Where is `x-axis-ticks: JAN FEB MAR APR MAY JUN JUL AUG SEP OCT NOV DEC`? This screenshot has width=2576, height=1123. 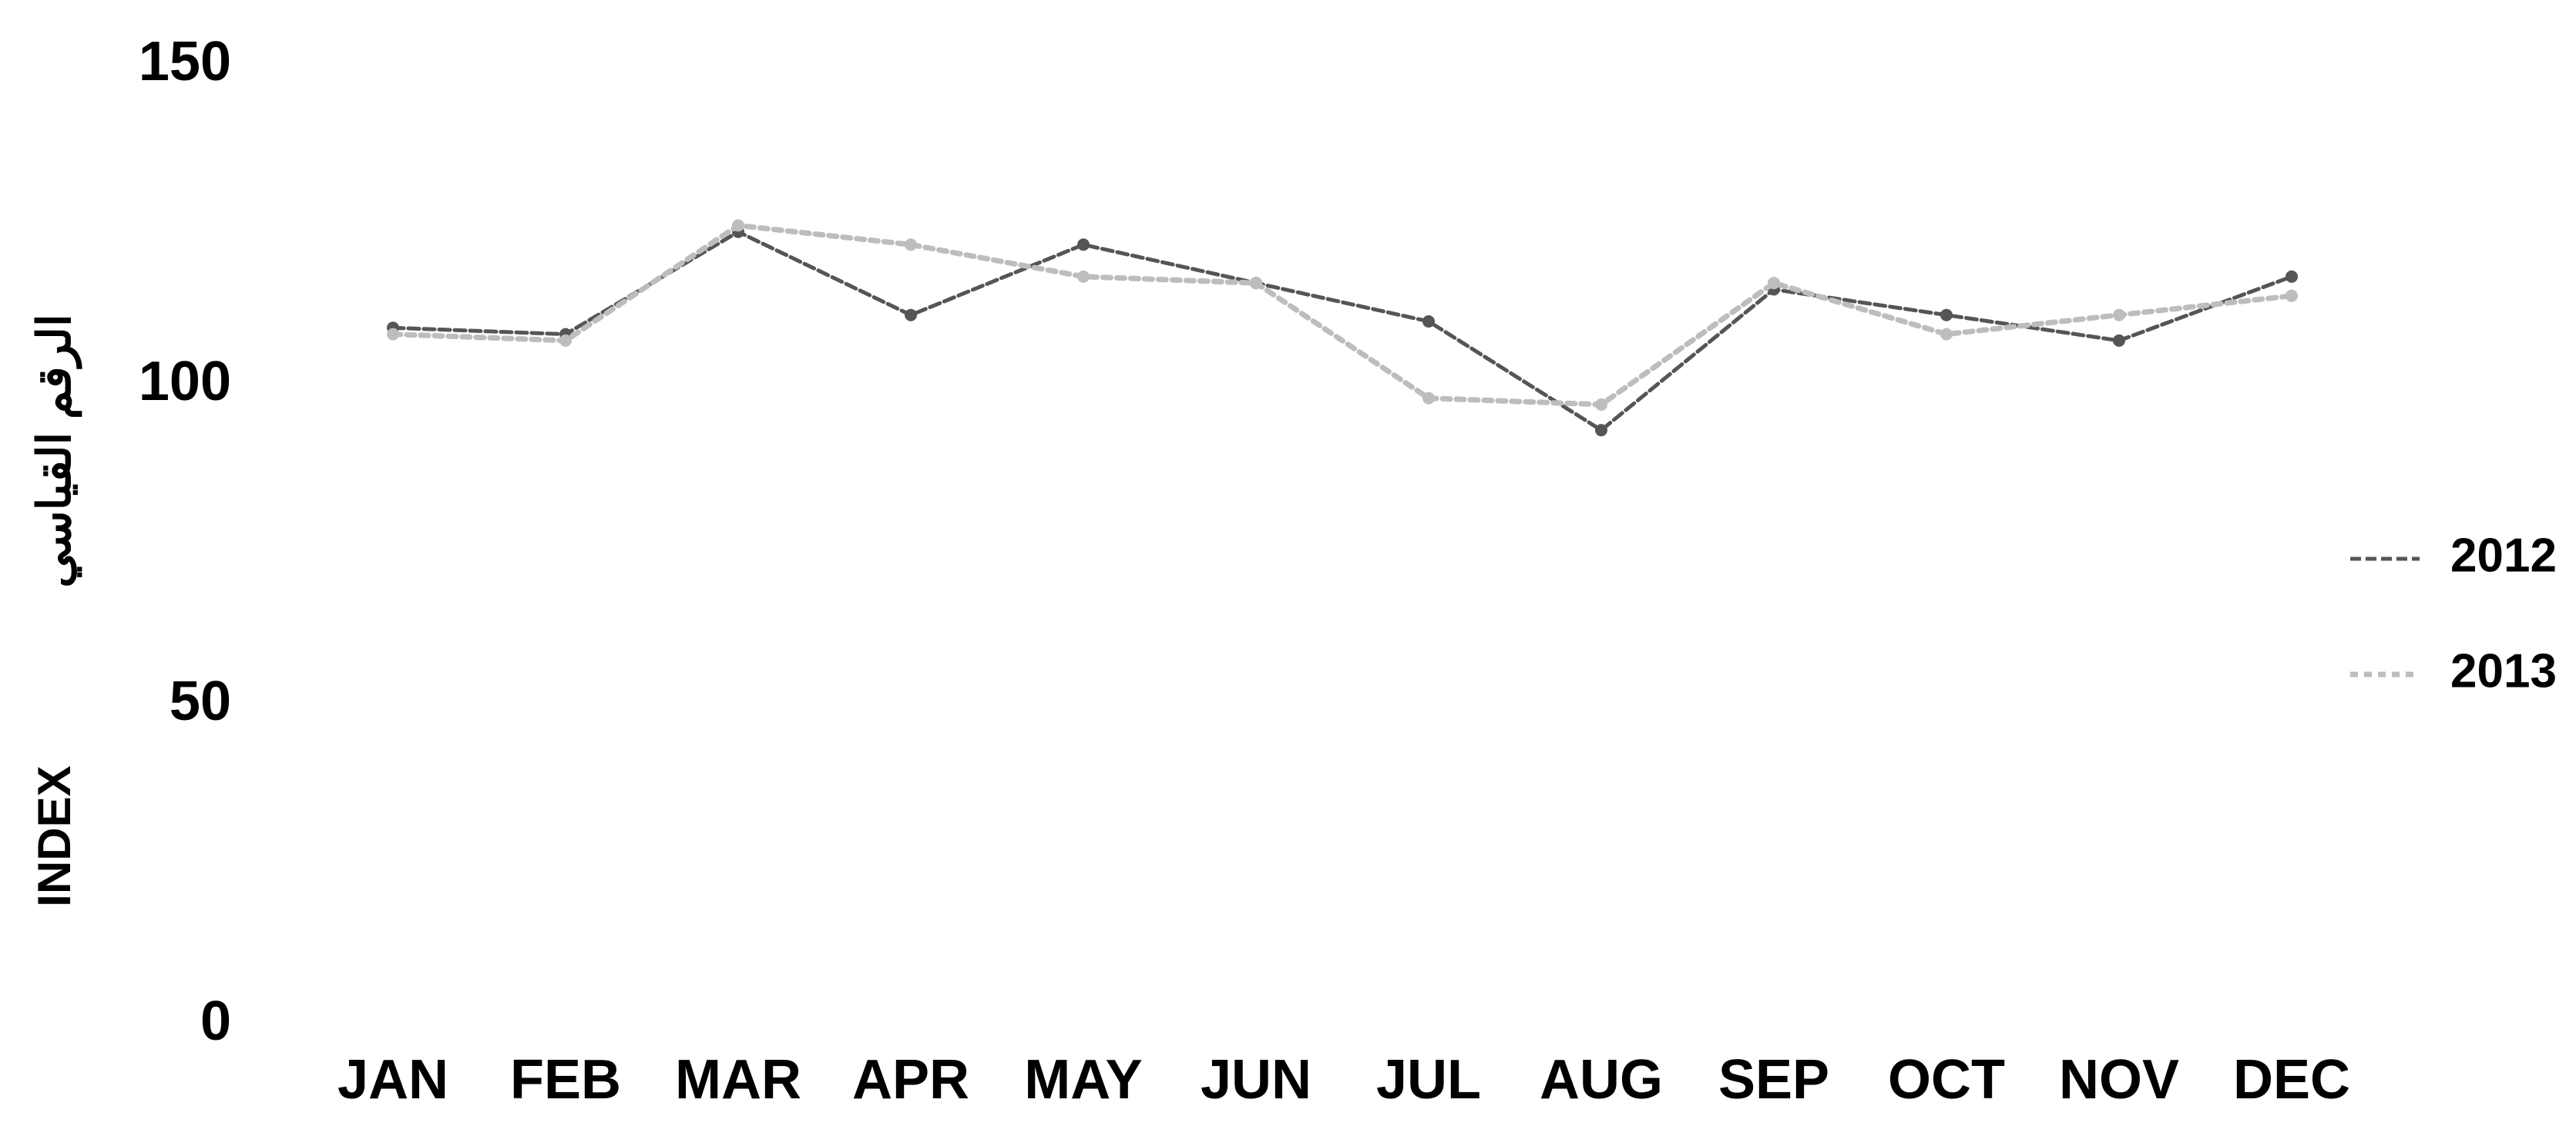 x-axis-ticks: JAN FEB MAR APR MAY JUN JUL AUG SEP OCT NOV DEC is located at coordinates (1344, 1080).